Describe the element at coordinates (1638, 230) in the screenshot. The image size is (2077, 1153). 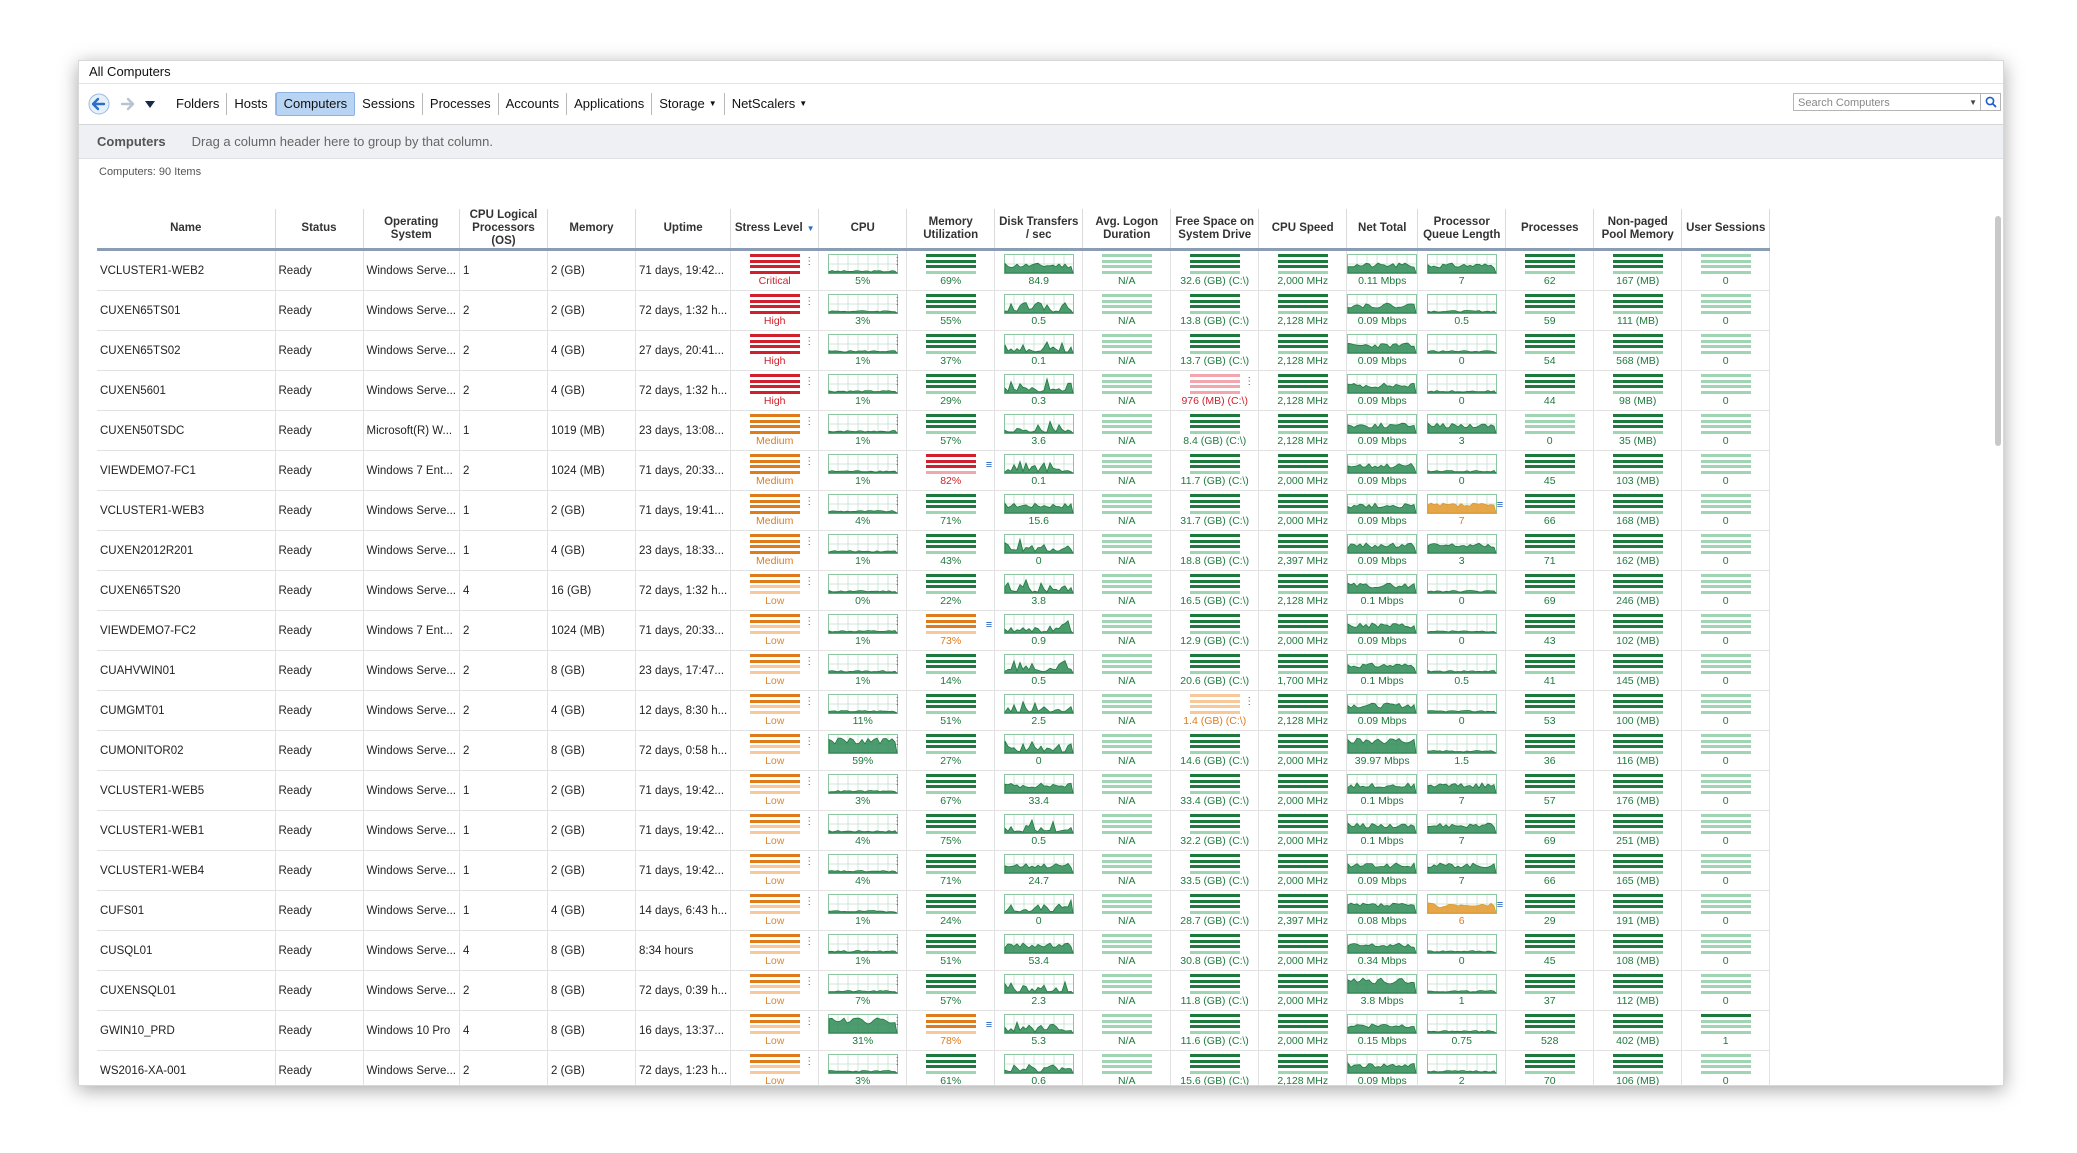
I see `column-header: Non-paged Pool Memory` at that location.